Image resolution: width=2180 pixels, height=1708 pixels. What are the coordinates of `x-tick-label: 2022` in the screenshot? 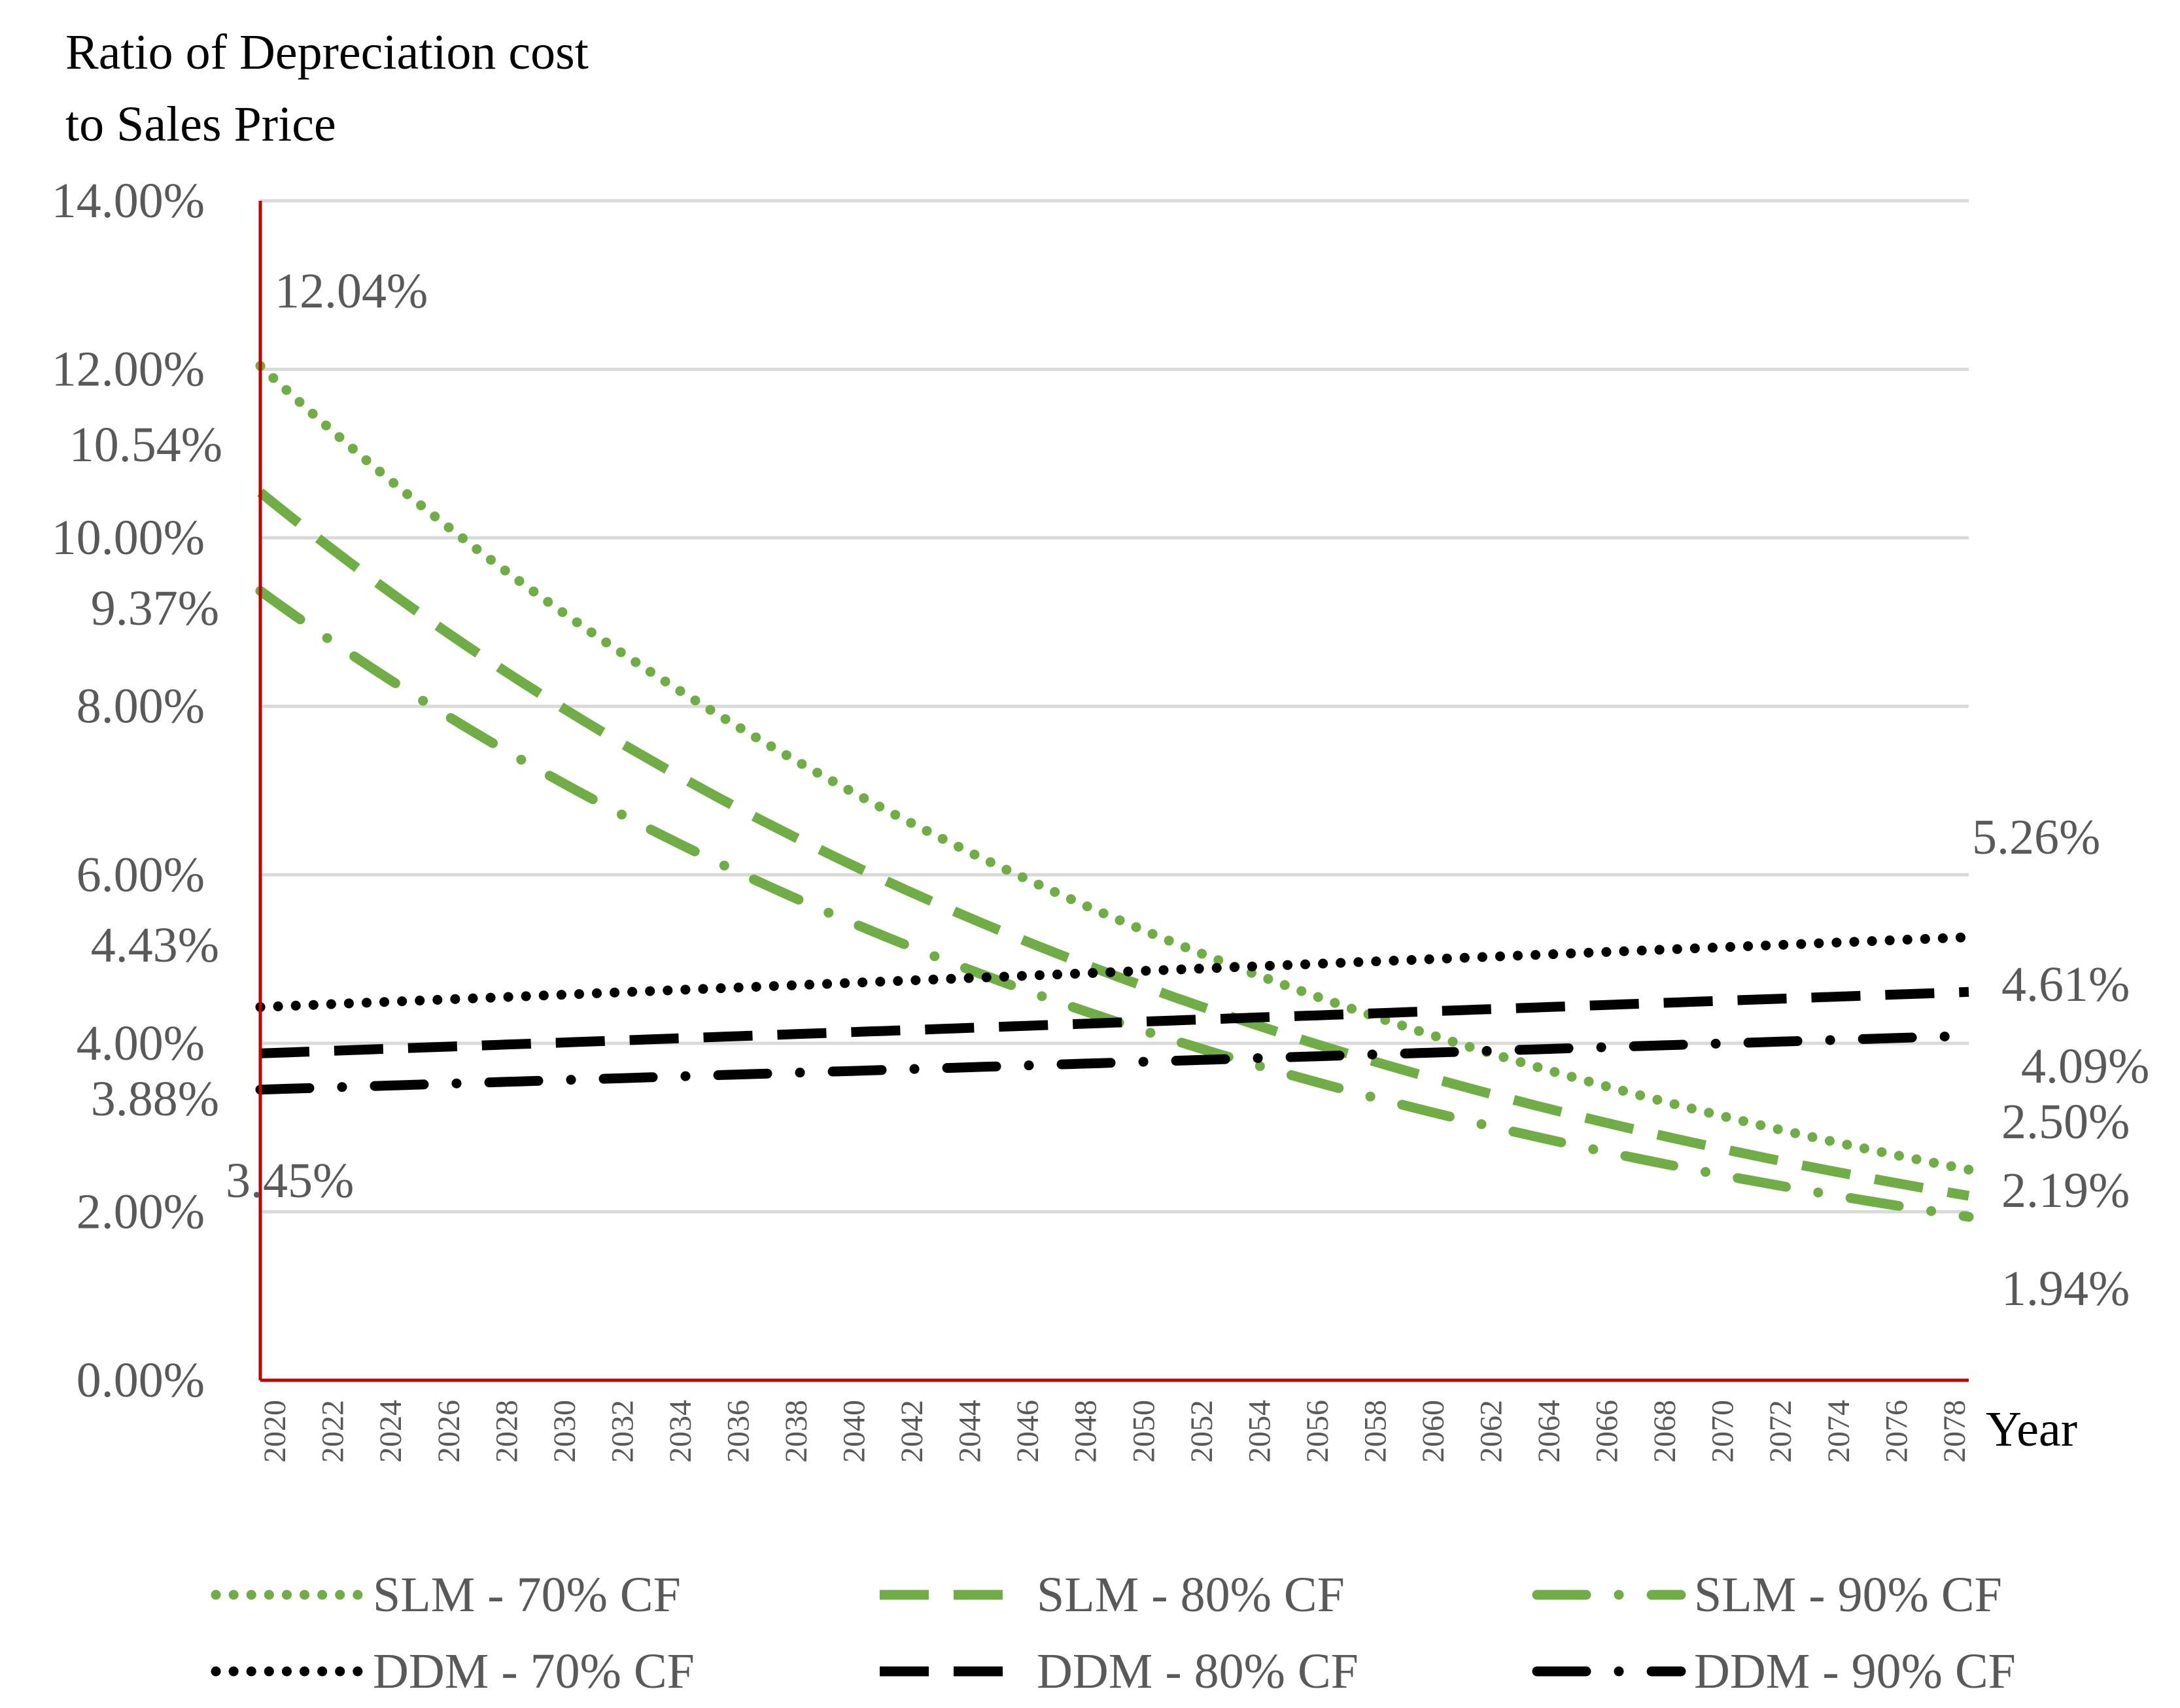 It's located at (333, 1432).